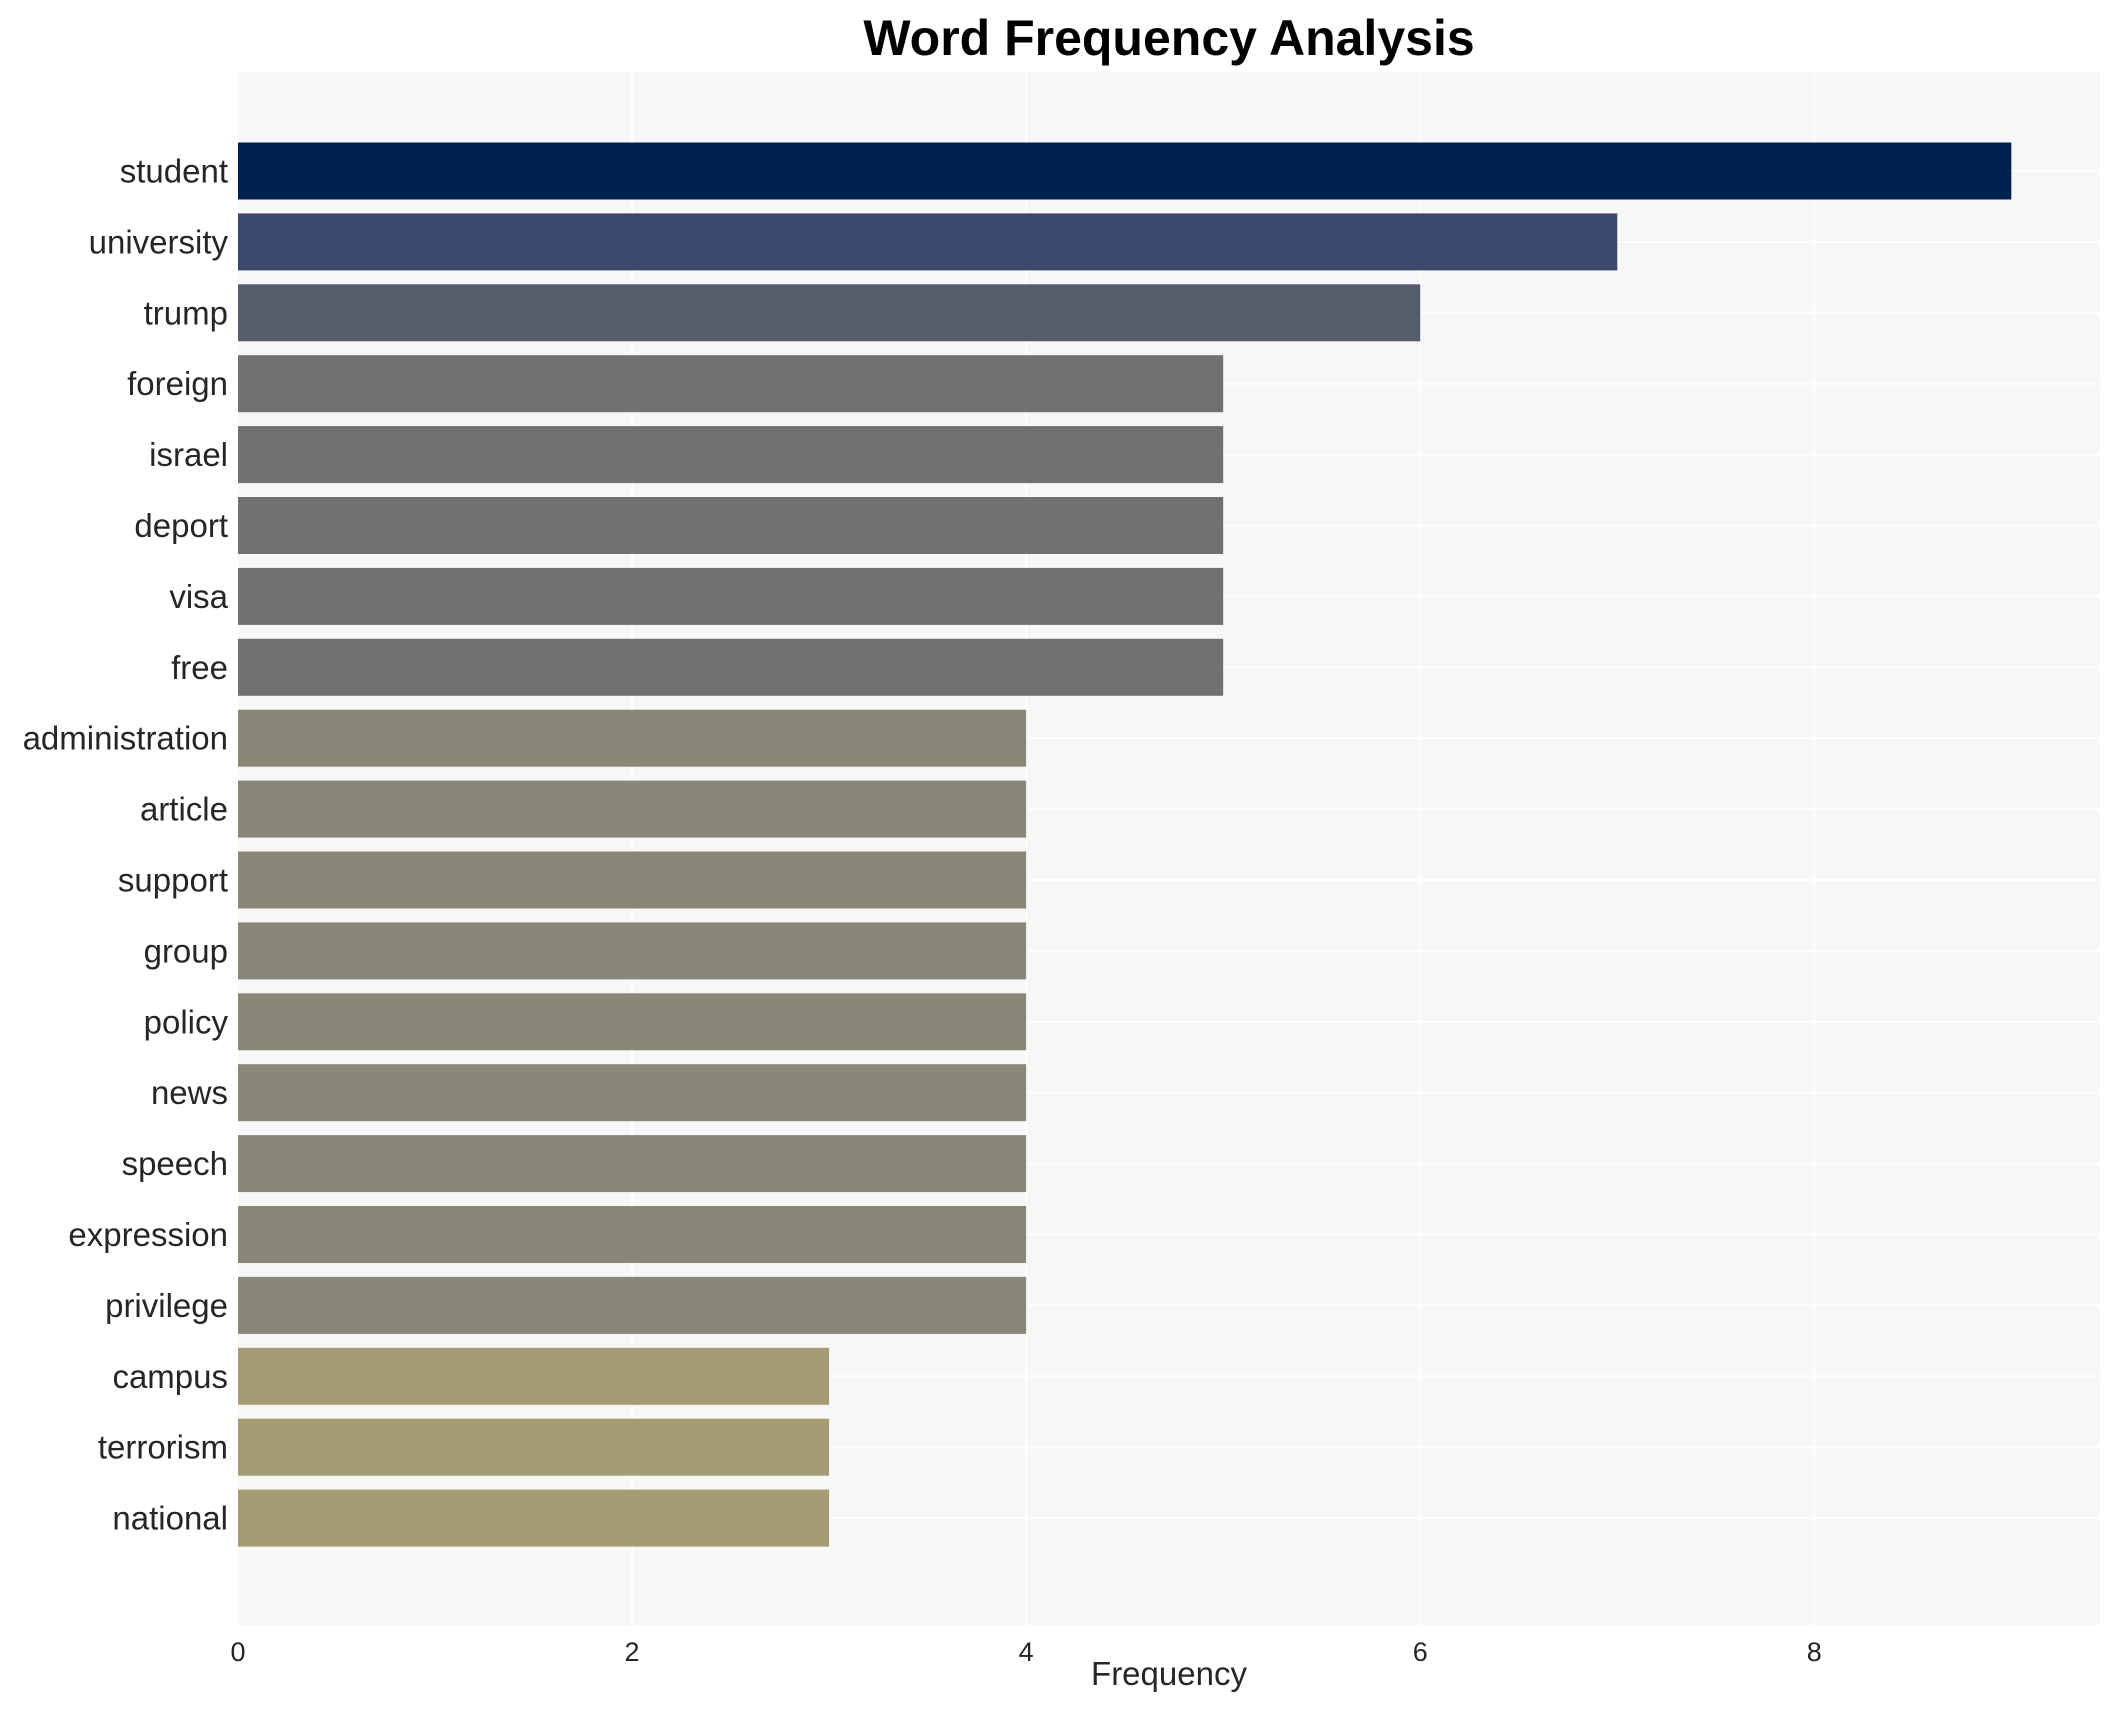 The image size is (2117, 1715). I want to click on y-tick-label-deport: deport, so click(181, 525).